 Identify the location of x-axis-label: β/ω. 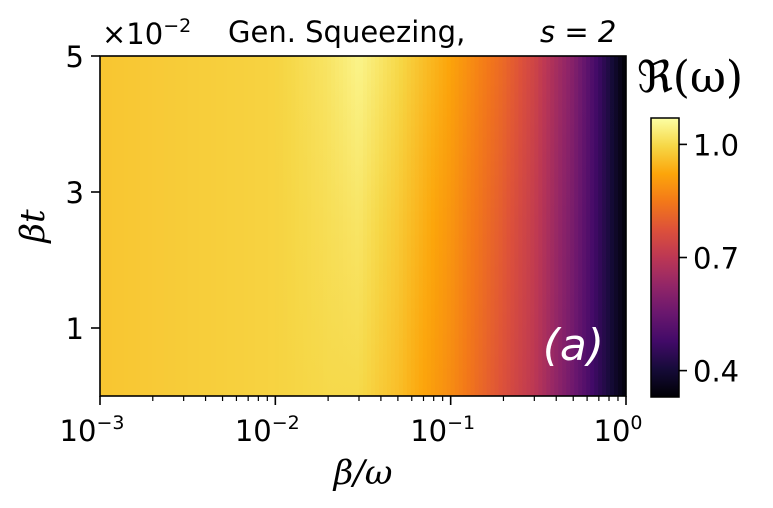
(362, 473).